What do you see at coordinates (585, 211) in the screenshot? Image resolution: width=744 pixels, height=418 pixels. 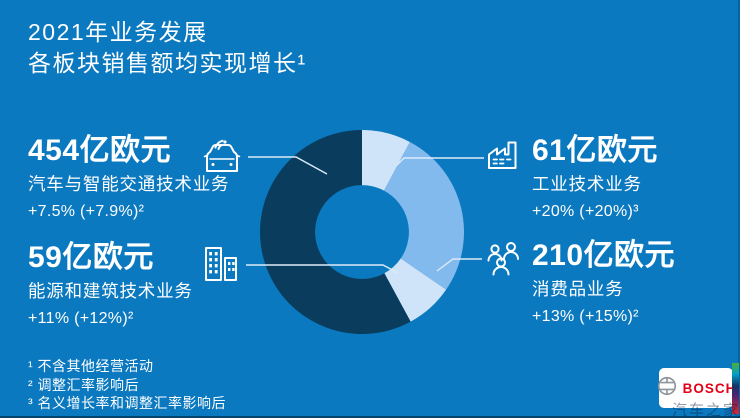 I see `industrial-growth: +20% (+20%)³` at bounding box center [585, 211].